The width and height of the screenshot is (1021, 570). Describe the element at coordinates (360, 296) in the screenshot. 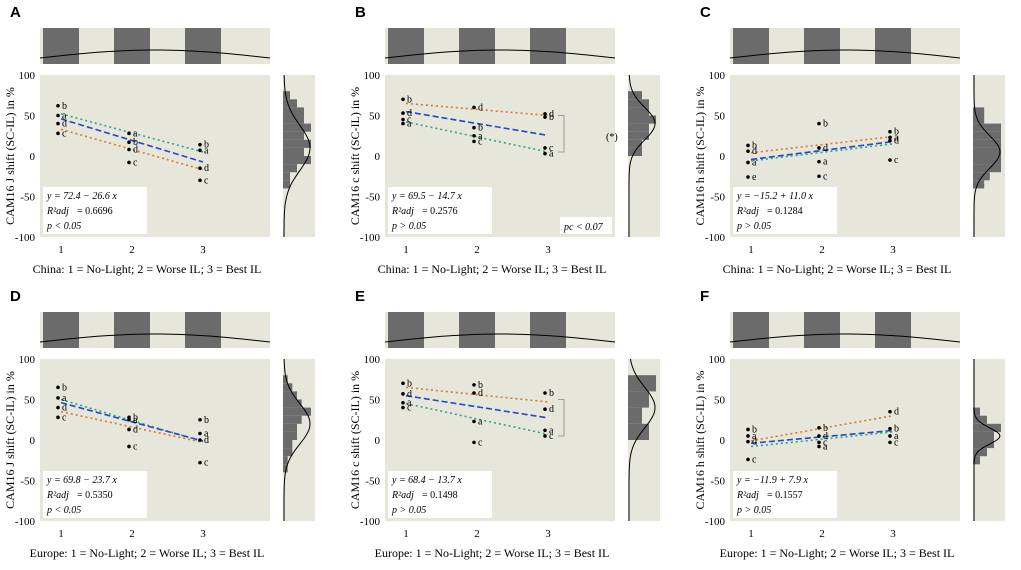

I see `panel-letter: E` at that location.